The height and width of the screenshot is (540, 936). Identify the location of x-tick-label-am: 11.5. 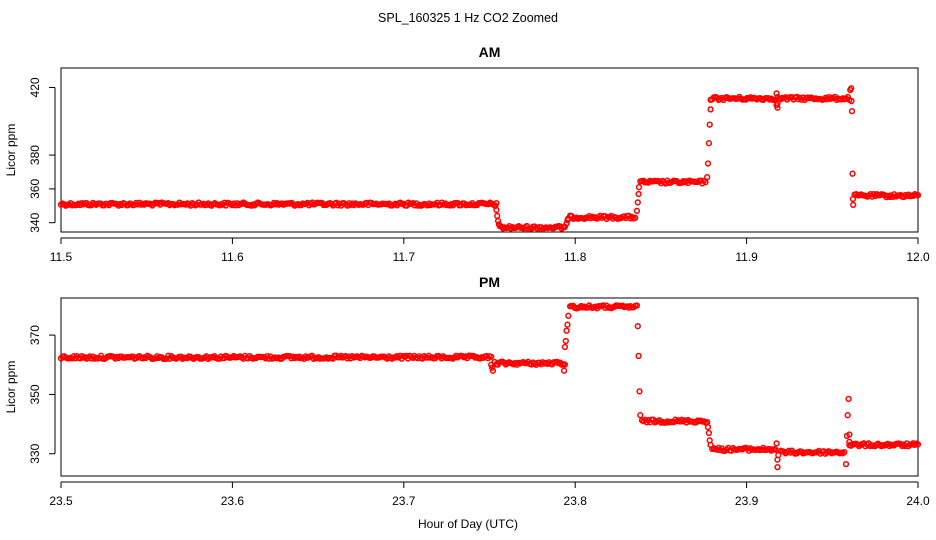
(61, 257).